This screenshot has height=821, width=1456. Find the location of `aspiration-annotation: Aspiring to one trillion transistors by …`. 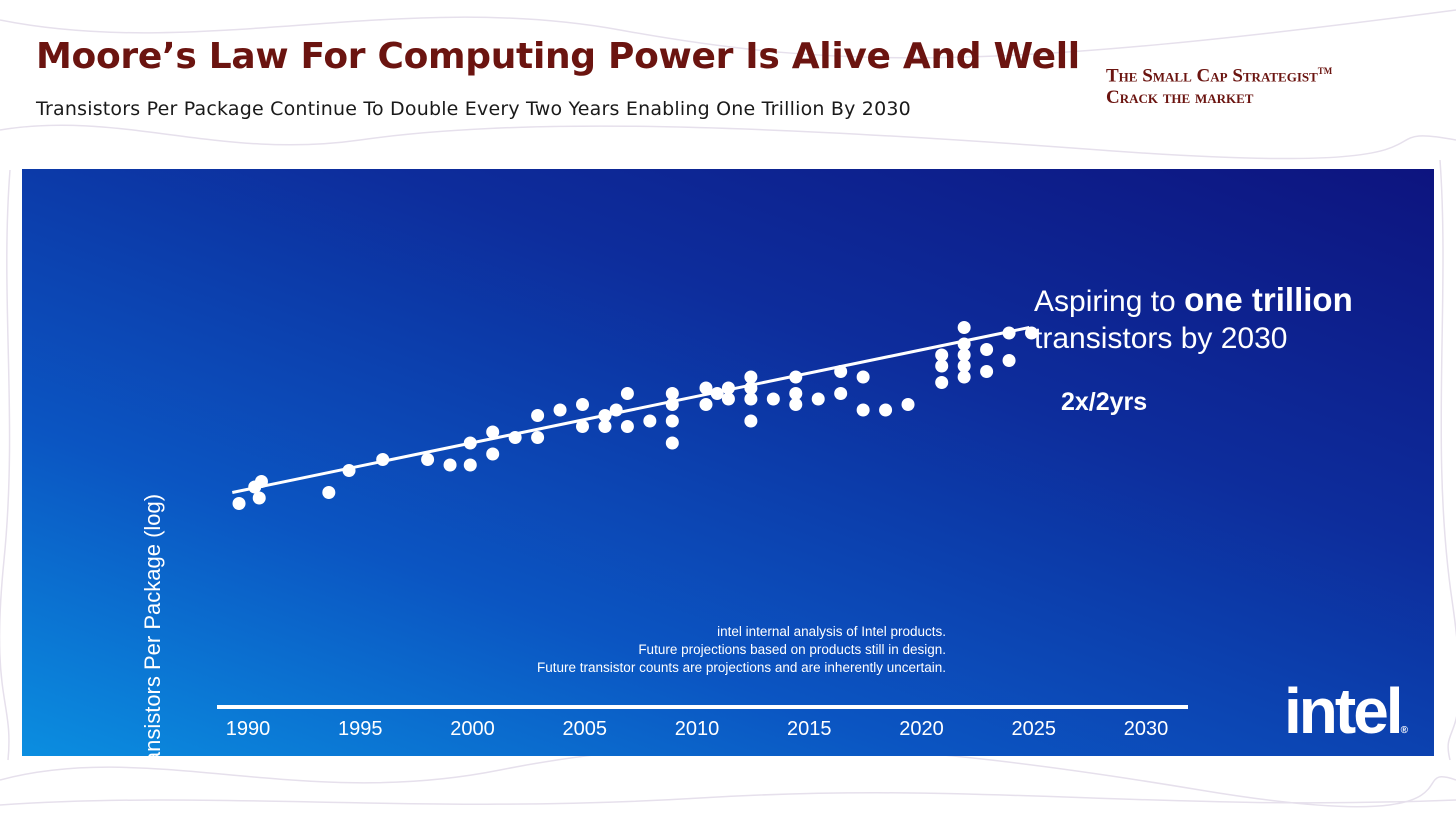

aspiration-annotation: Aspiring to one trillion transistors by … is located at coordinates (1193, 319).